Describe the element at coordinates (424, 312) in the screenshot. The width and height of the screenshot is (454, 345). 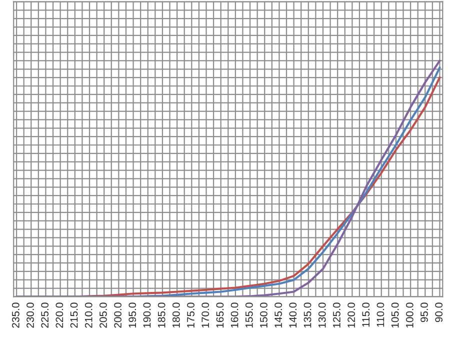
I see `x-tick-label: 95.0` at that location.